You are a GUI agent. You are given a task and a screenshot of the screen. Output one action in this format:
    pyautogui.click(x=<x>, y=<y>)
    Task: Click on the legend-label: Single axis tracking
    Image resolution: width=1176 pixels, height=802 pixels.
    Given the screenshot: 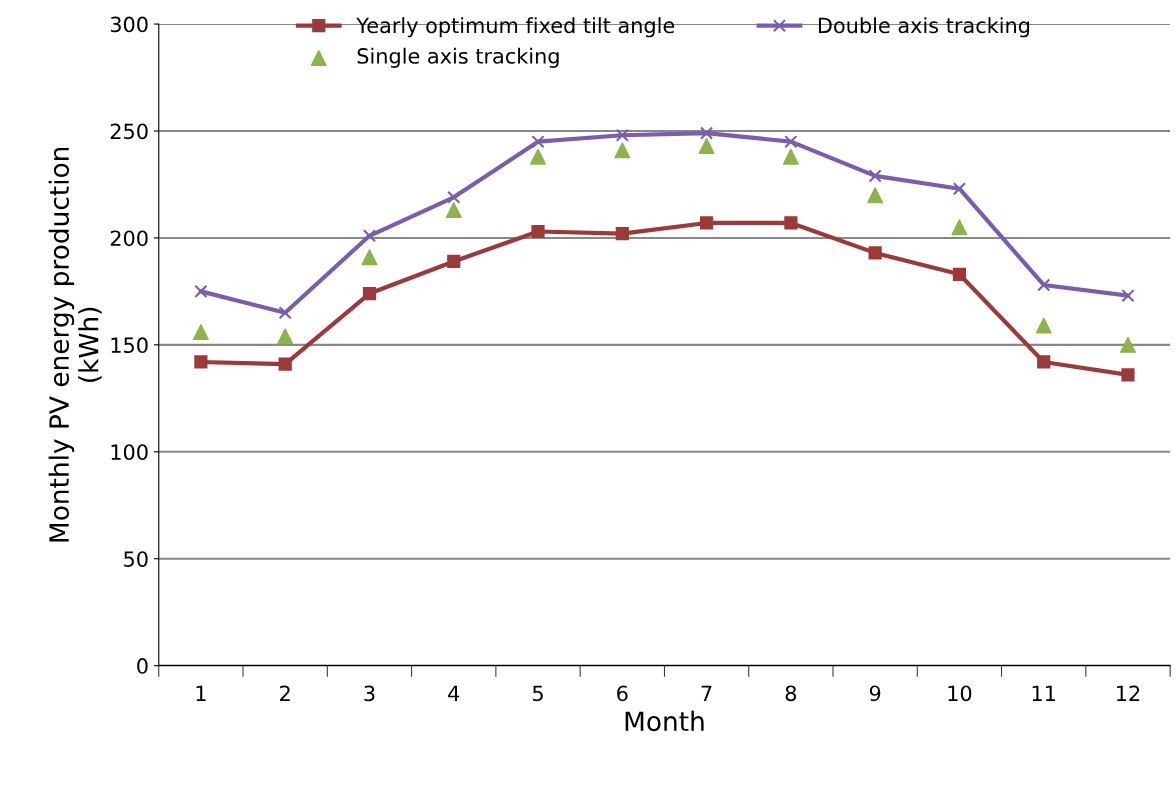 What is the action you would take?
    pyautogui.click(x=458, y=57)
    